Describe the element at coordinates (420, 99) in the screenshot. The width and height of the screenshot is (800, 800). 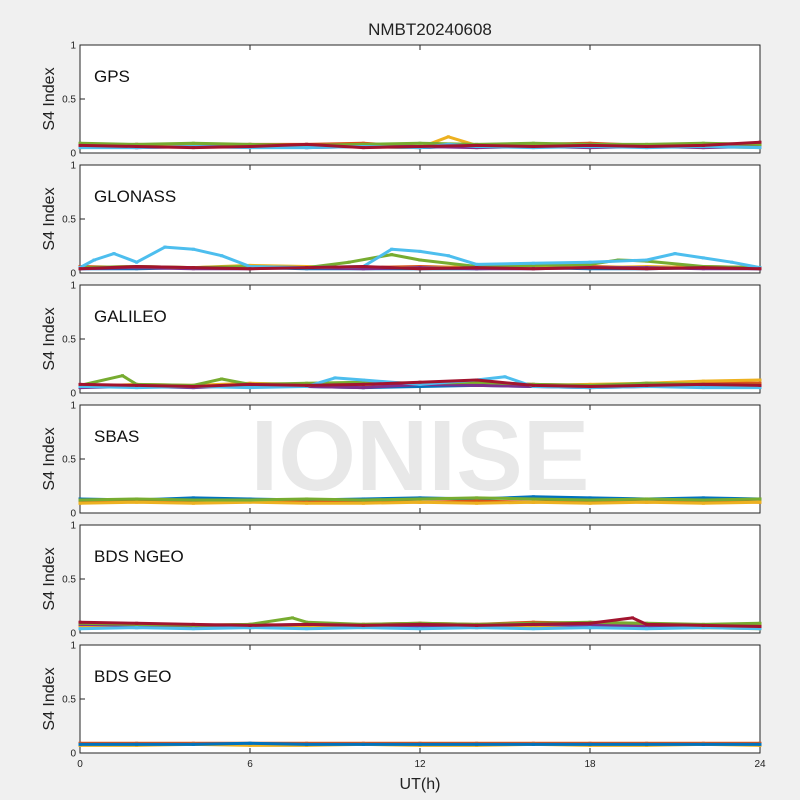
I see `panel-axes-box` at that location.